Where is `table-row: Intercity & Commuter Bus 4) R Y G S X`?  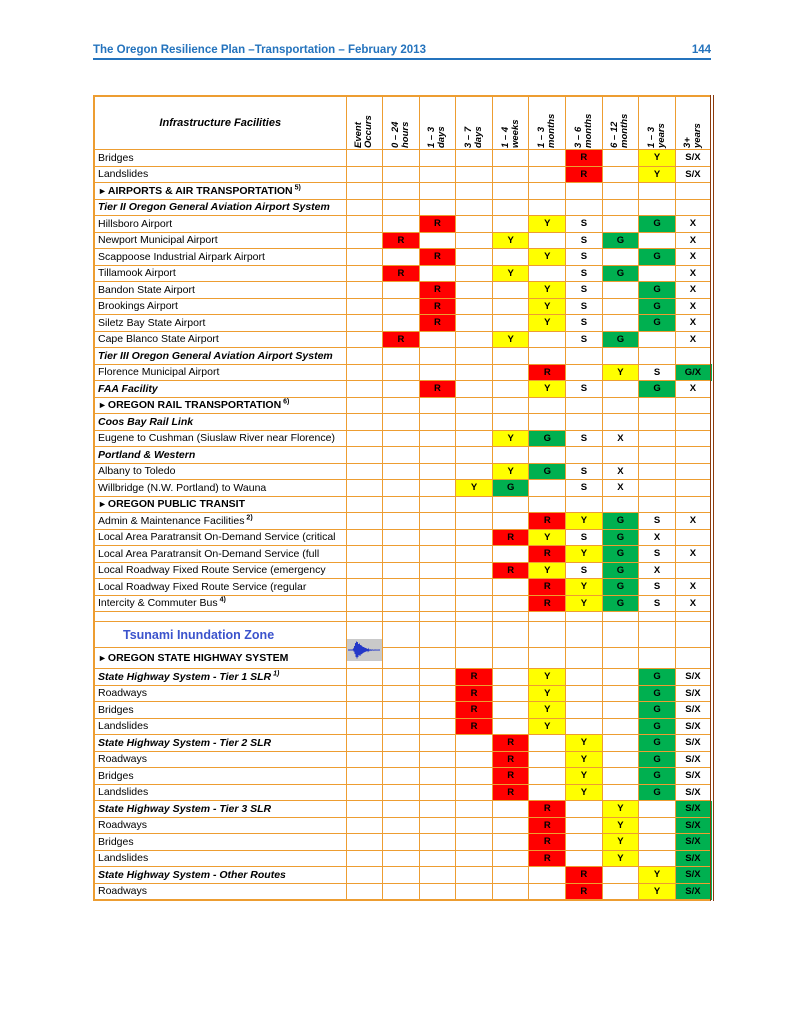 table-row: Intercity & Commuter Bus 4) R Y G S X is located at coordinates (403, 603).